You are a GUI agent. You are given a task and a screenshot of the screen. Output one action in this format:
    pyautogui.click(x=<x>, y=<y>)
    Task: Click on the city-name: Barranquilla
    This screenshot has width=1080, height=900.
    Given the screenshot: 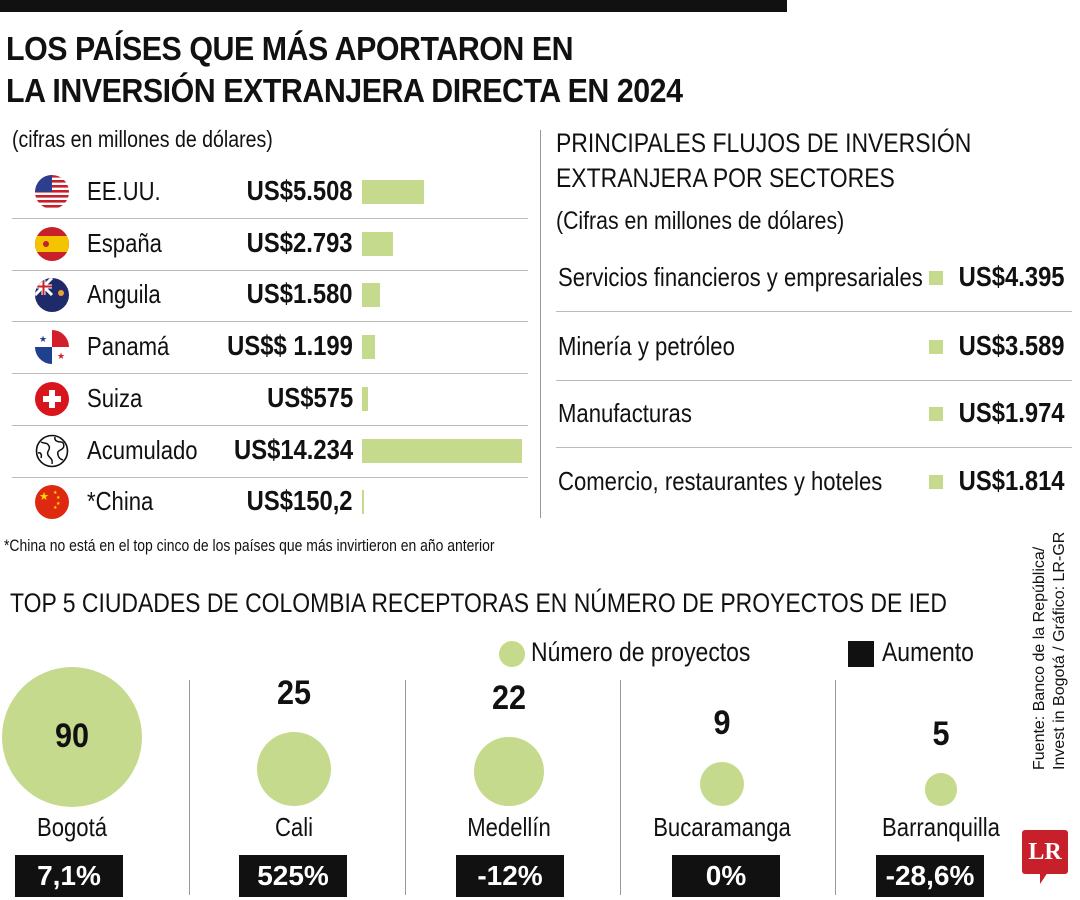 What is the action you would take?
    pyautogui.click(x=941, y=827)
    